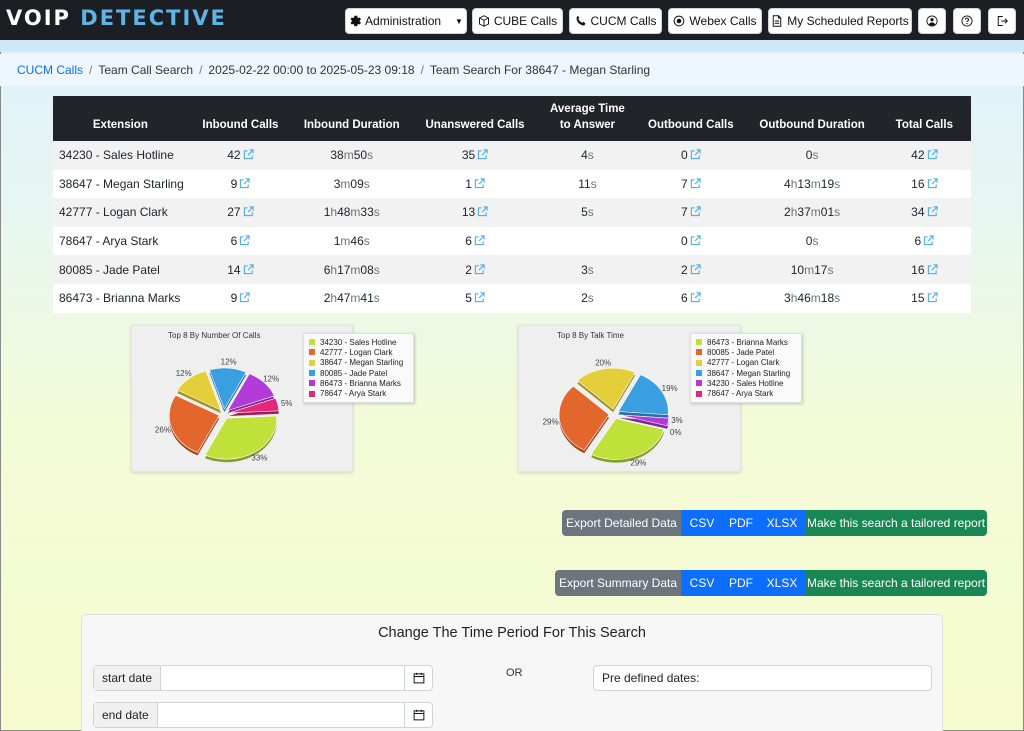 The image size is (1024, 731). What do you see at coordinates (282, 678) in the screenshot?
I see `start-date-input` at bounding box center [282, 678].